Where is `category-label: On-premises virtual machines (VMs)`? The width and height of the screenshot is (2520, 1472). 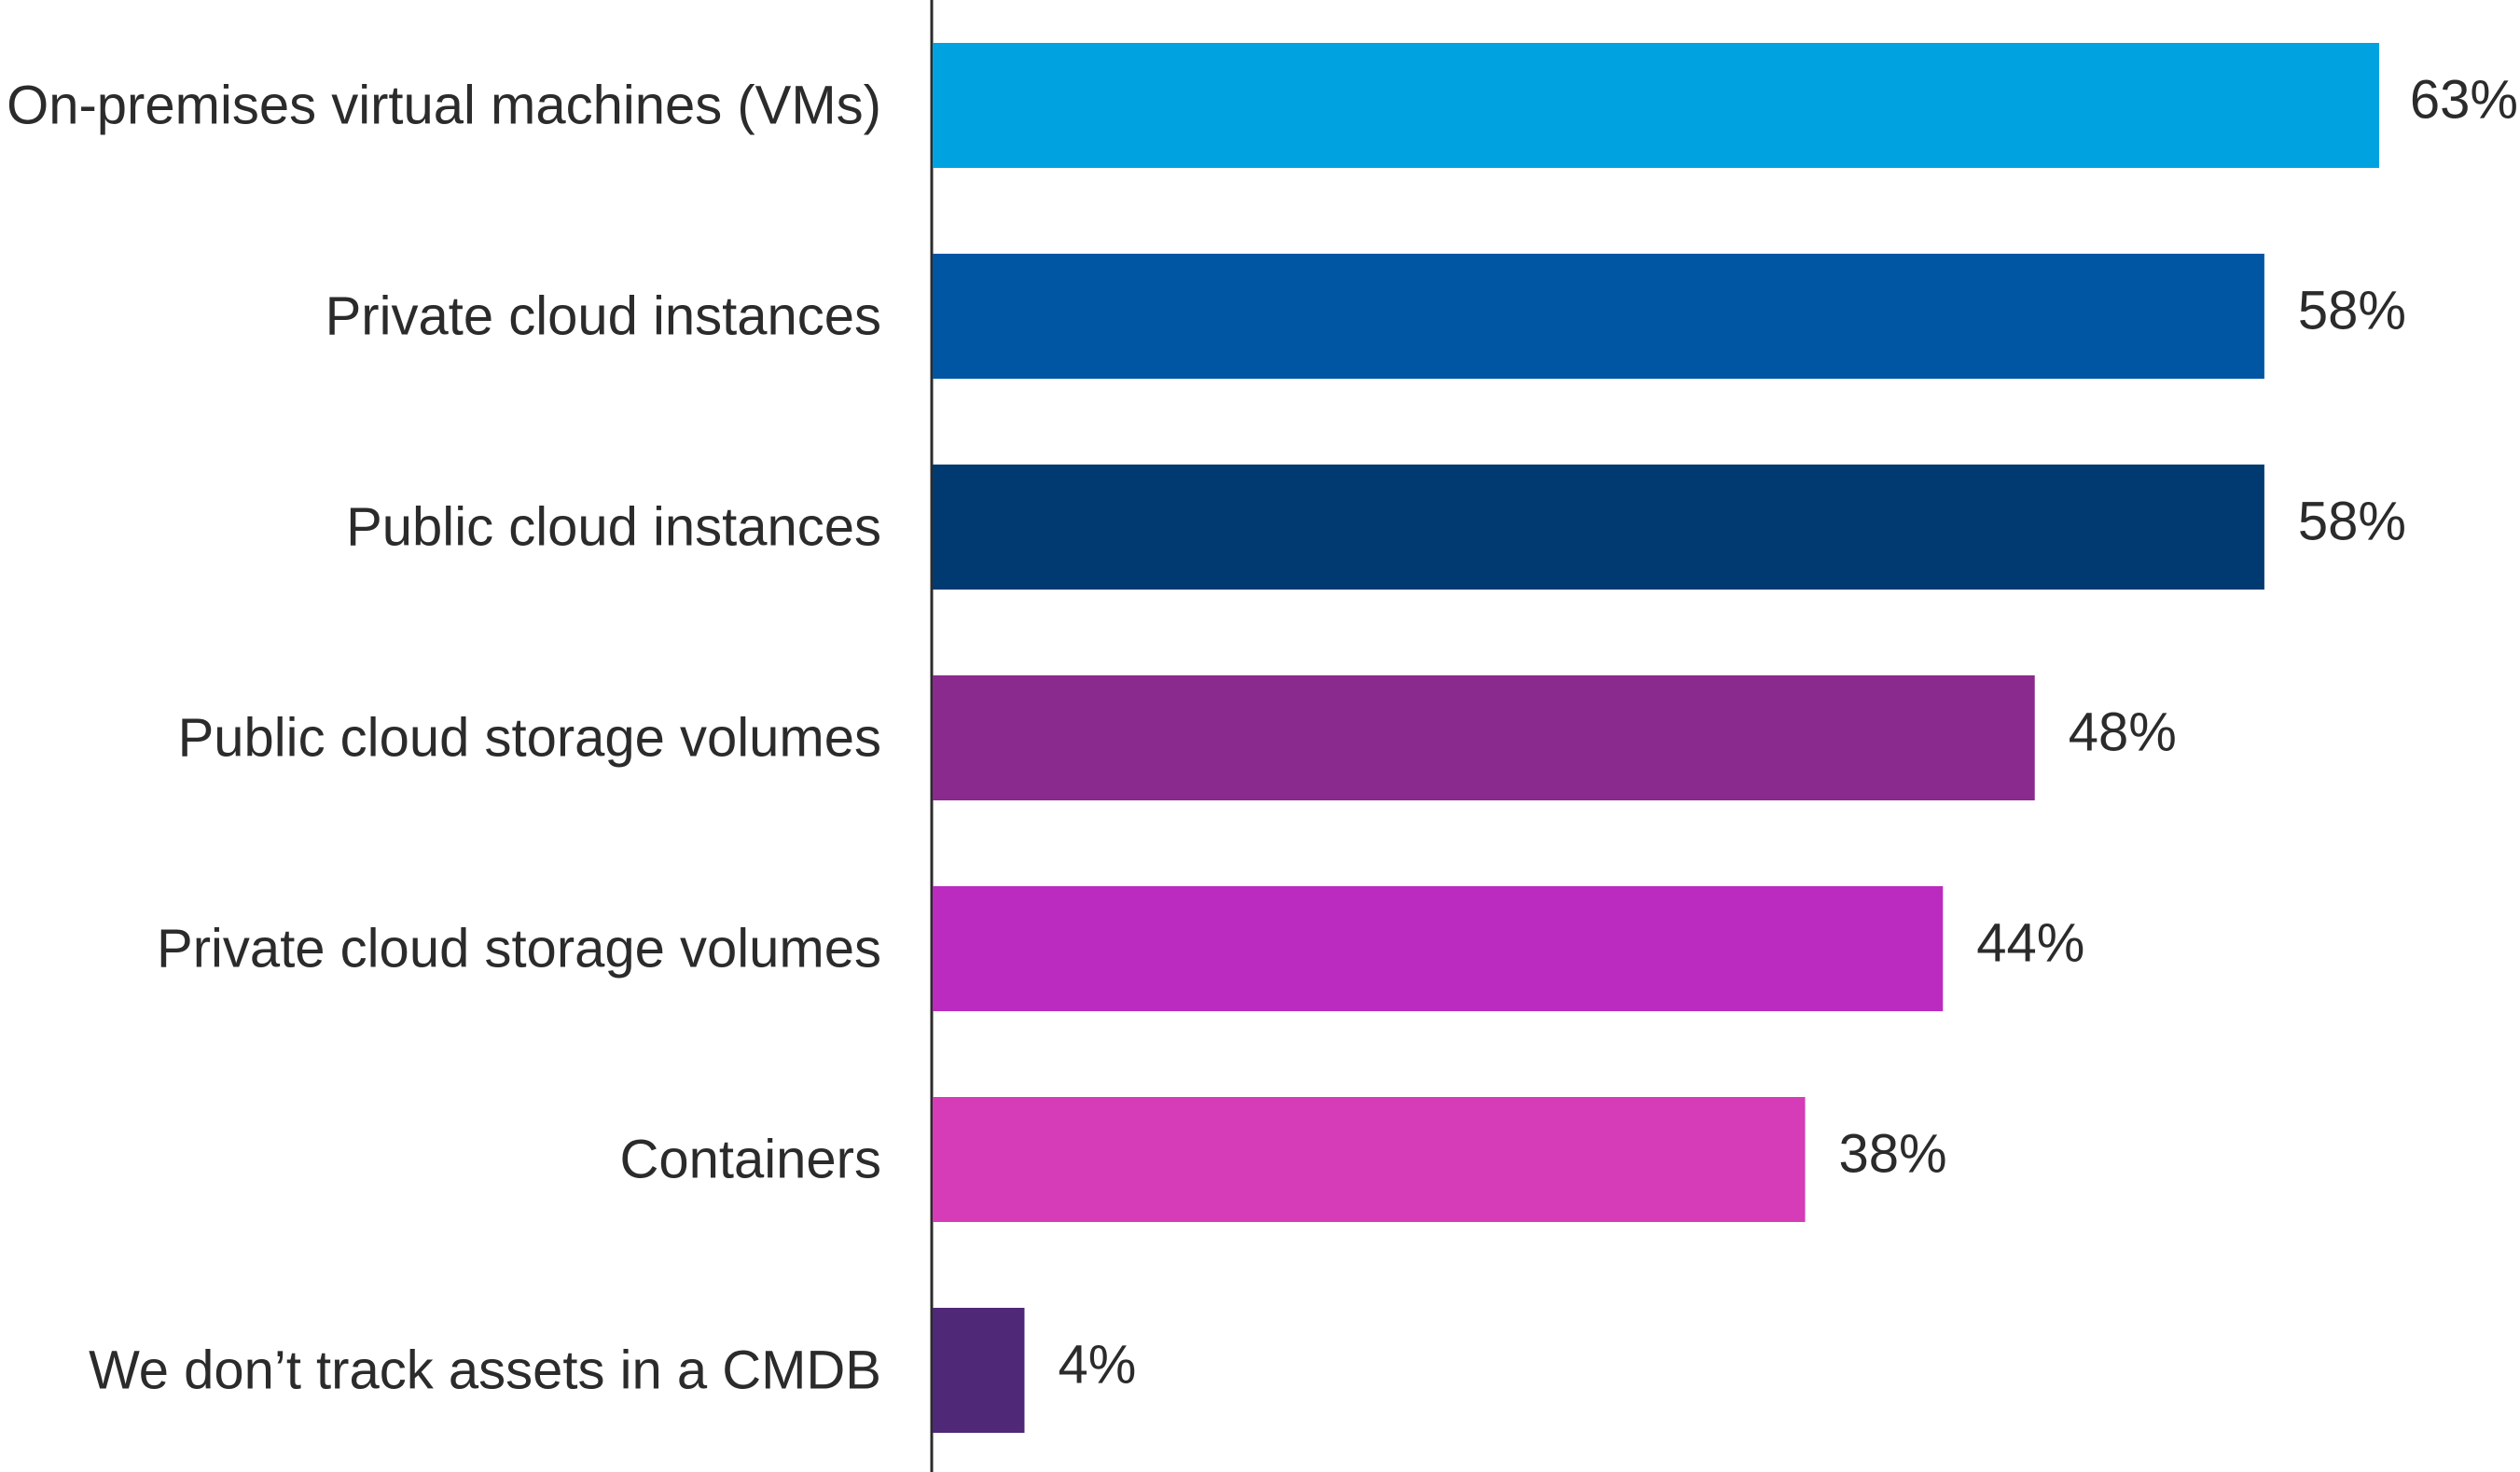
category-label: On-premises virtual machines (VMs) is located at coordinates (444, 106).